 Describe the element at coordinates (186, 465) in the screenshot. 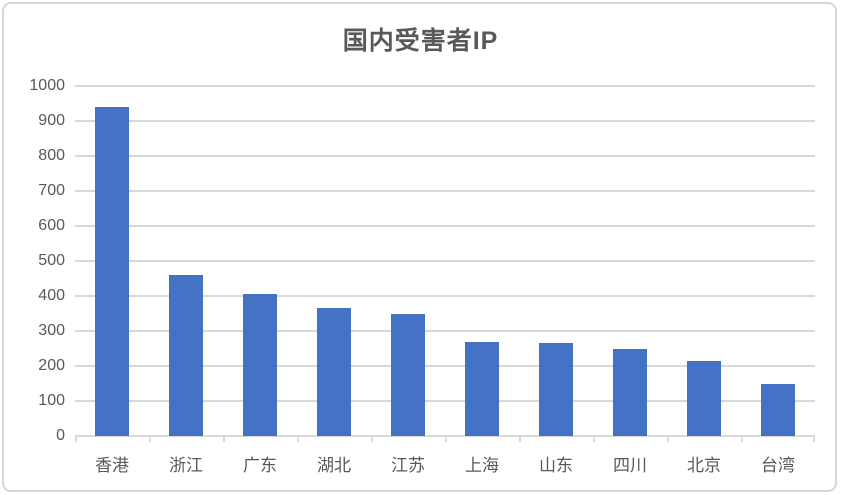

I see `x-axis-label: 浙江` at that location.